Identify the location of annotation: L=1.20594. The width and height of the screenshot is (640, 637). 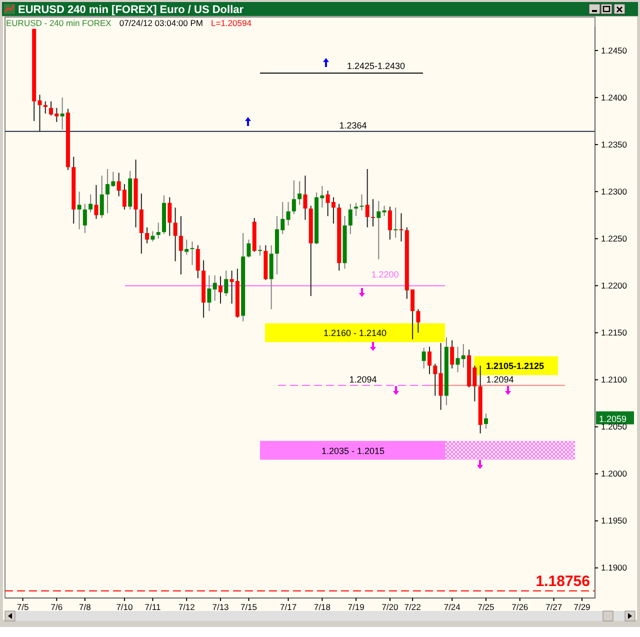
(231, 23).